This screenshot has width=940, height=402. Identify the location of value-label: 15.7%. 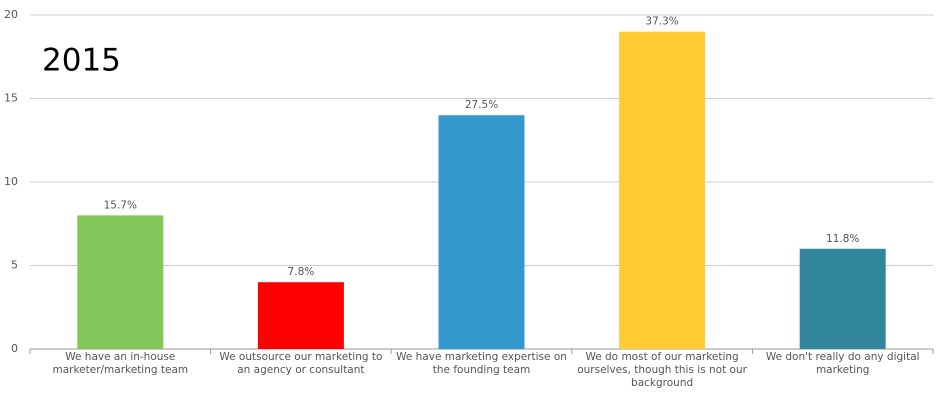
(120, 205).